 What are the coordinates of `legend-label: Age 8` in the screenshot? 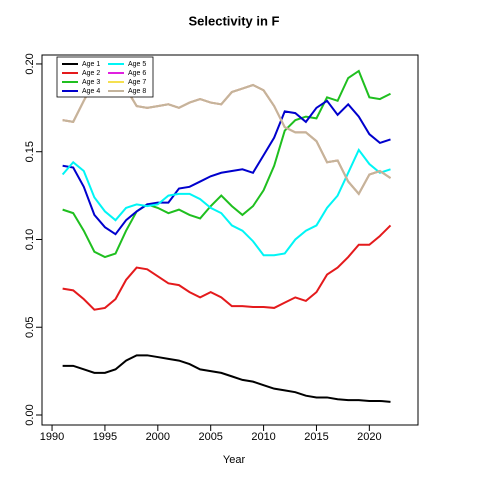 It's located at (137, 91).